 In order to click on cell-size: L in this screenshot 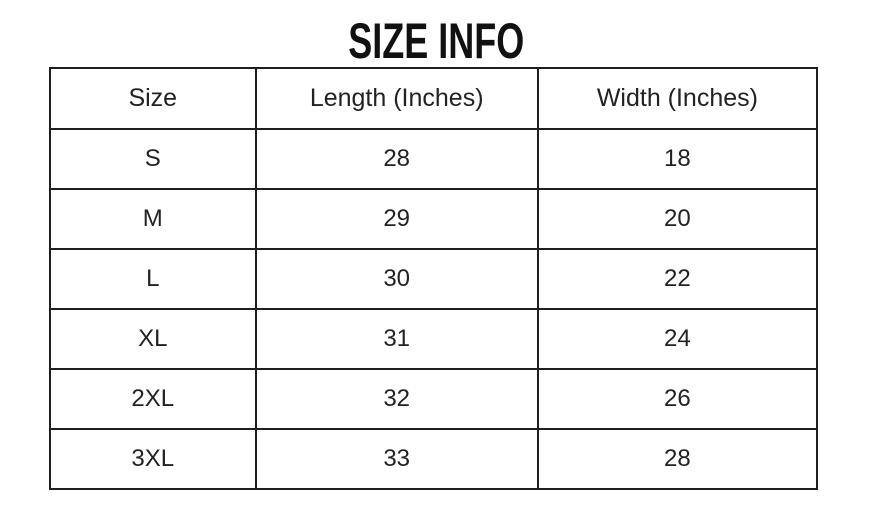, I will do `click(153, 279)`.